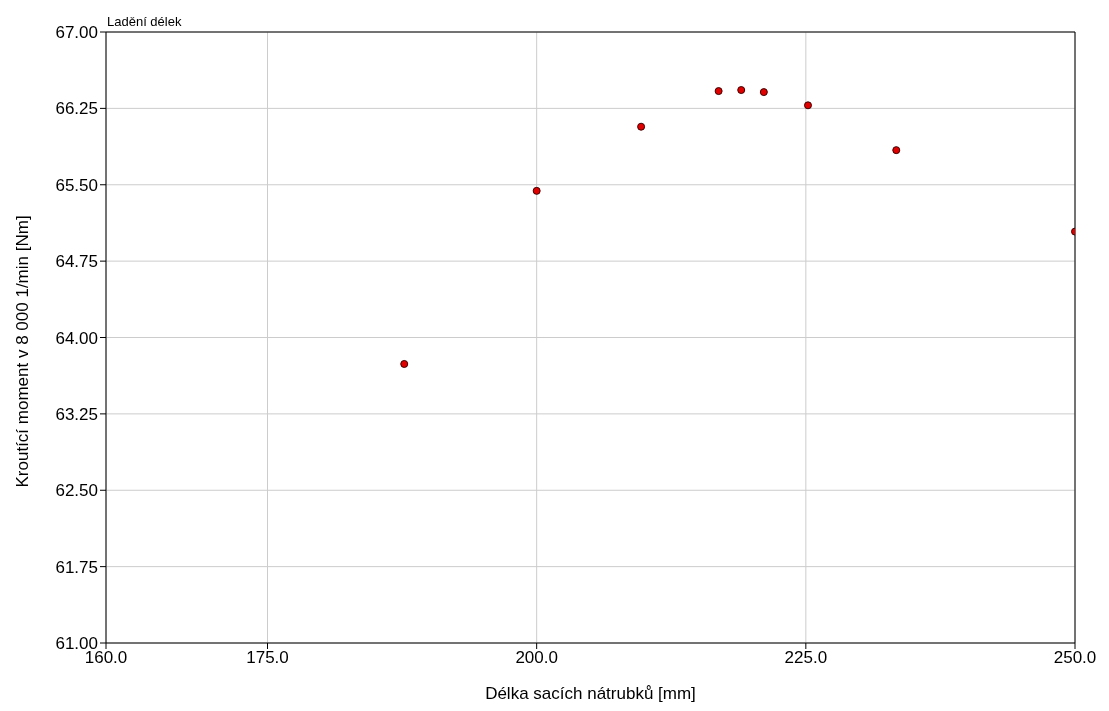 The height and width of the screenshot is (711, 1109). Describe the element at coordinates (267, 658) in the screenshot. I see `x-tick-label: 175.0` at that location.